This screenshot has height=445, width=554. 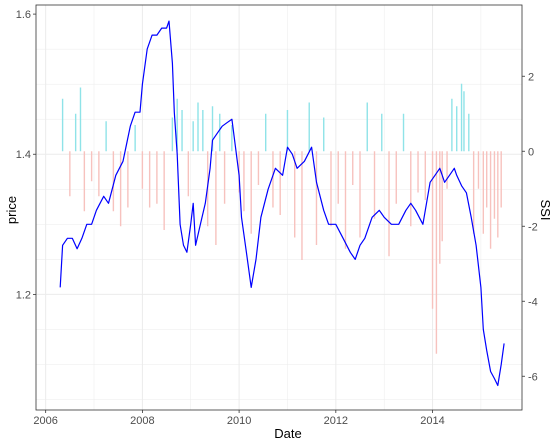 I want to click on x-tick-label: 2012, so click(x=336, y=421).